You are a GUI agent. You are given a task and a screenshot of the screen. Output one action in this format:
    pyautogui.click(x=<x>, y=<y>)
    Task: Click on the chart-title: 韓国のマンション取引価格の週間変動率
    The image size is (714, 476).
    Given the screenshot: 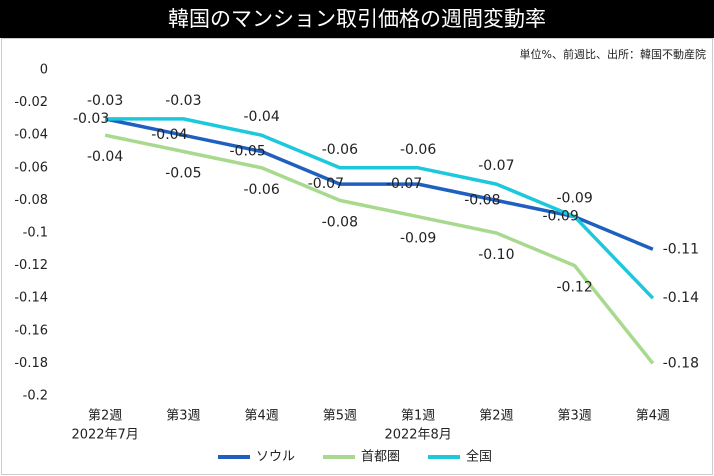 What is the action you would take?
    pyautogui.click(x=357, y=19)
    